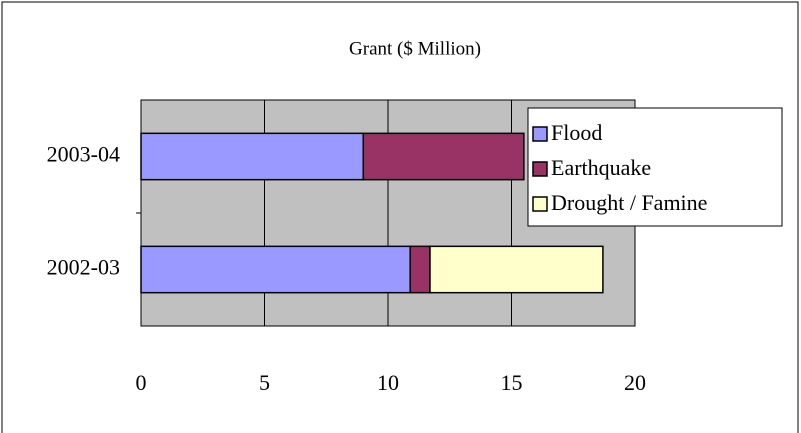 This screenshot has width=801, height=433. Describe the element at coordinates (635, 382) in the screenshot. I see `x-tick-label: 20` at that location.